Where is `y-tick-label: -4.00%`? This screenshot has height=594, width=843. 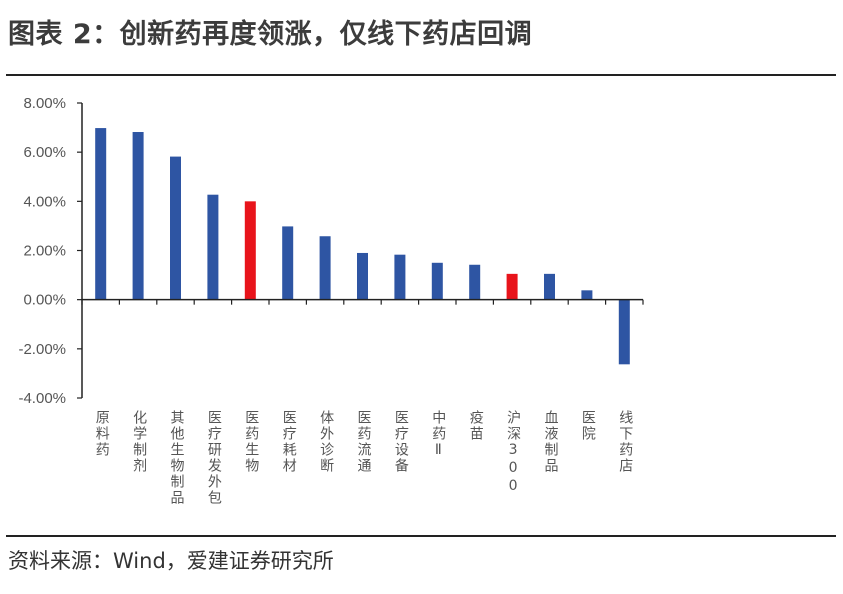 y-tick-label: -4.00% is located at coordinates (42, 398).